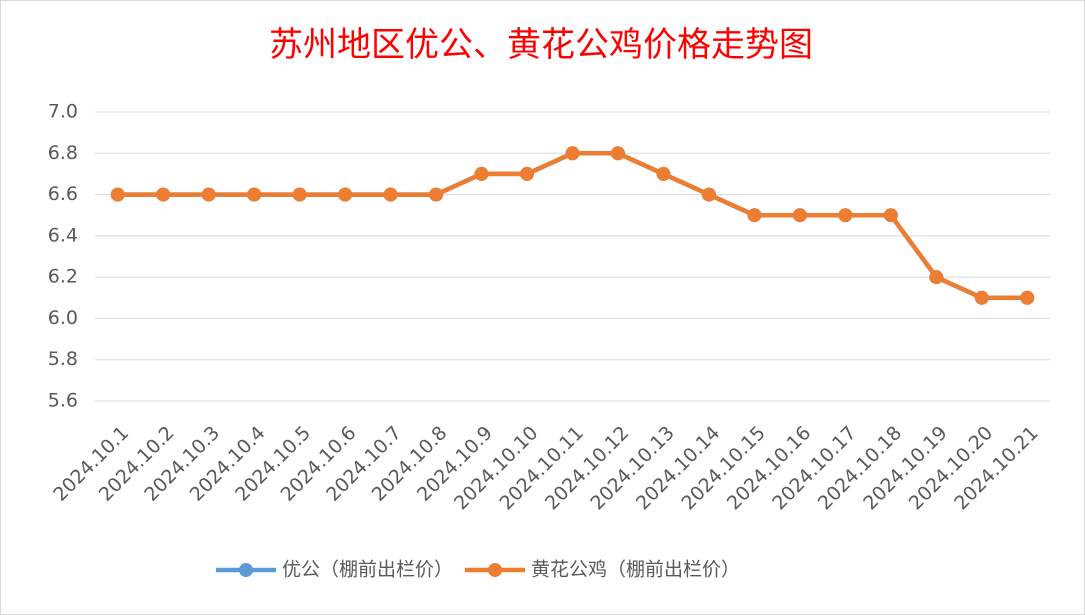 The width and height of the screenshot is (1085, 615). Describe the element at coordinates (63, 235) in the screenshot. I see `y-tick-label: 6.4` at that location.